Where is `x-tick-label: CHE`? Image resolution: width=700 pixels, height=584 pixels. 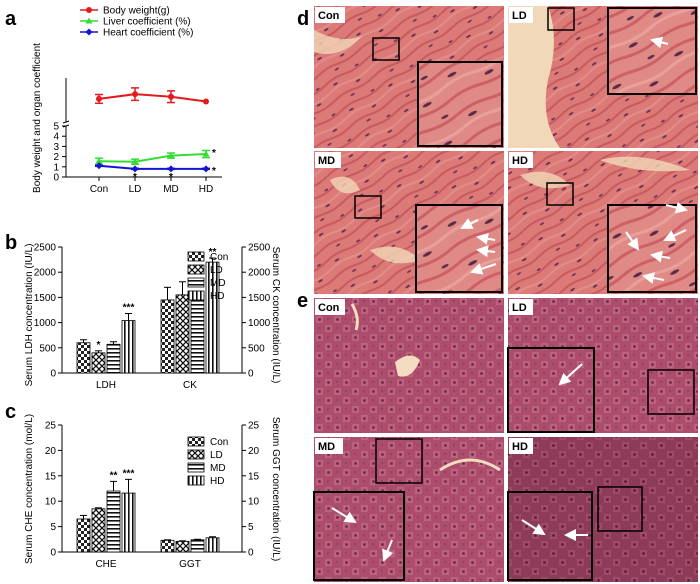 x-tick-label: CHE is located at coordinates (105, 564).